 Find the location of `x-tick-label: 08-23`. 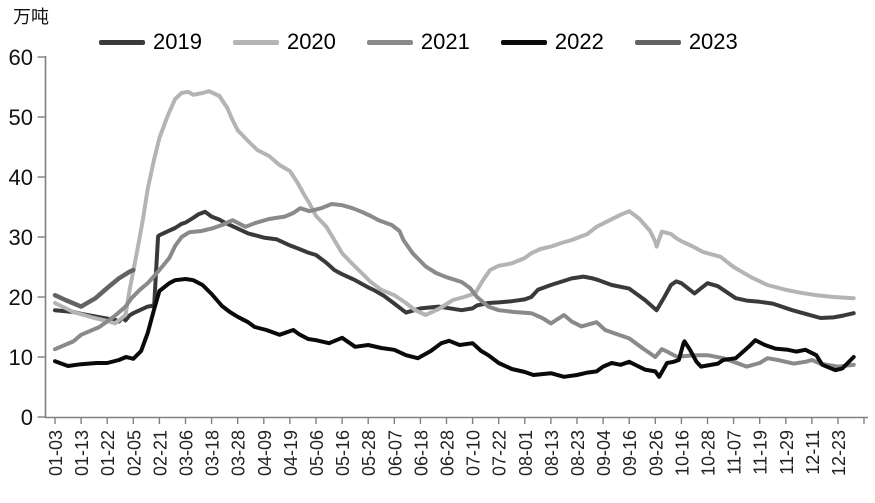

x-tick-label: 08-23 is located at coordinates (578, 453).